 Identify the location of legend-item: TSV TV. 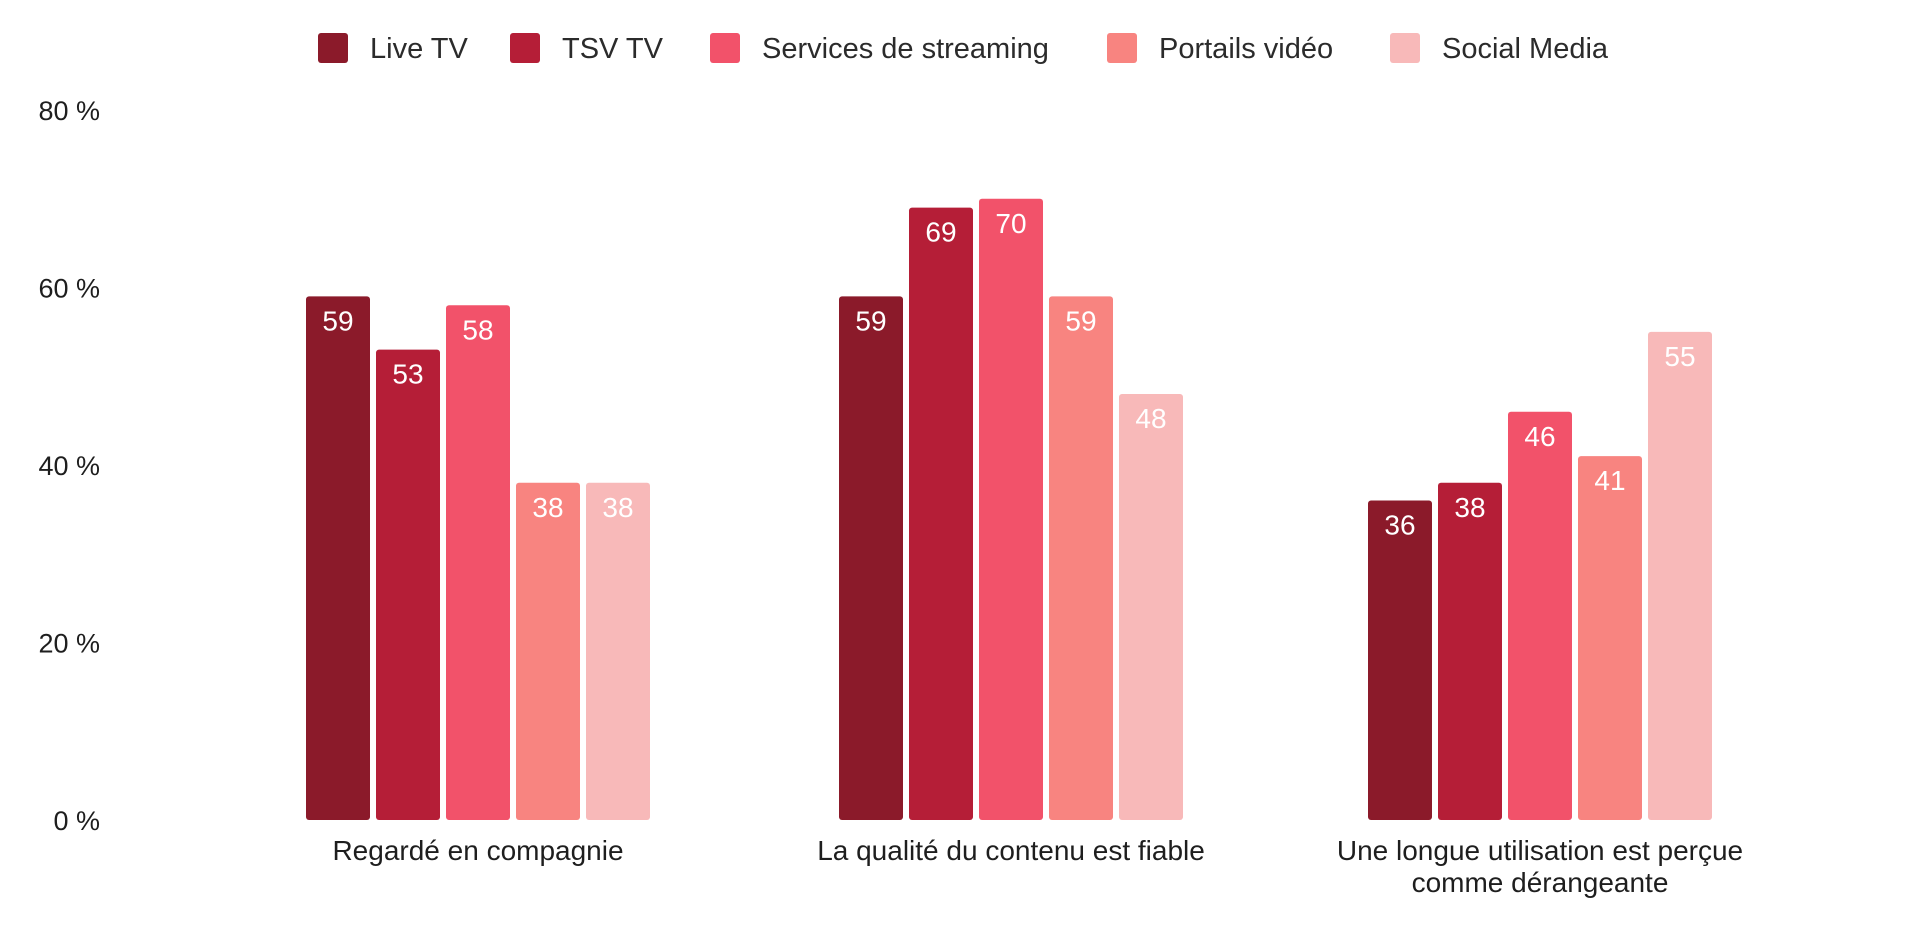
(587, 49).